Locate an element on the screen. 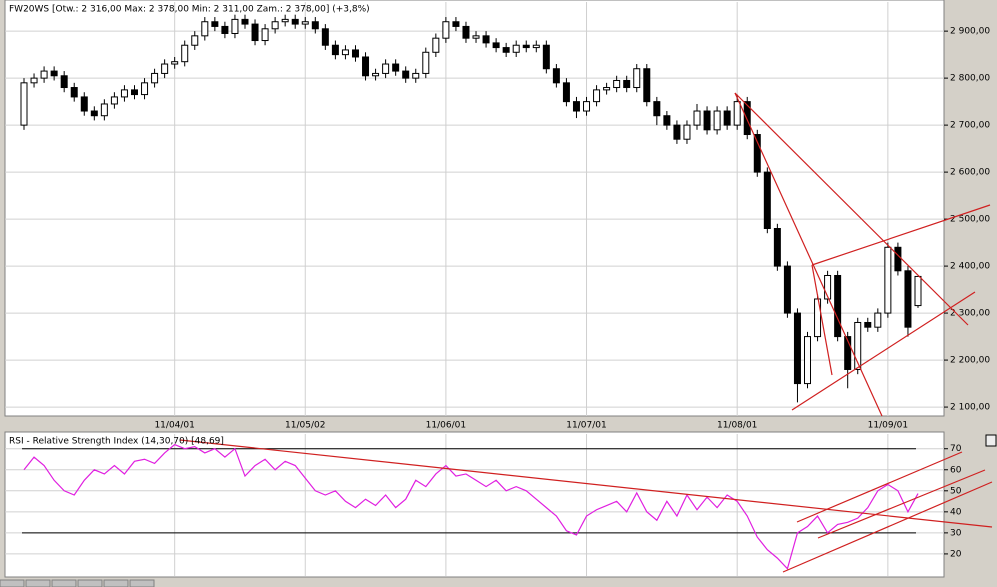  y-tick-label: 60 is located at coordinates (956, 470).